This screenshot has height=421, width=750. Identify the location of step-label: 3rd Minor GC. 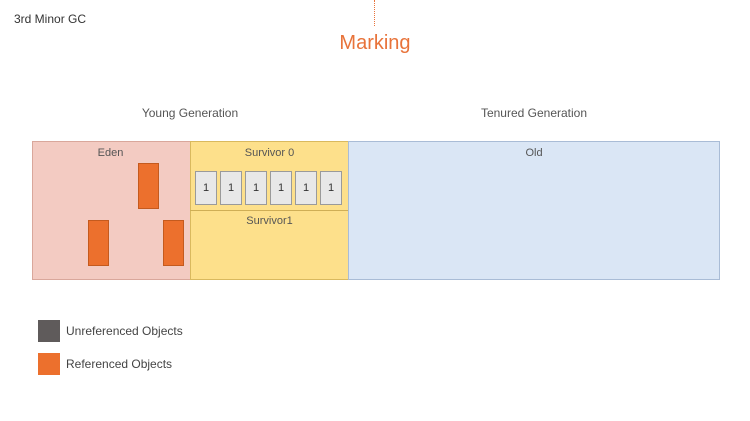
(50, 19).